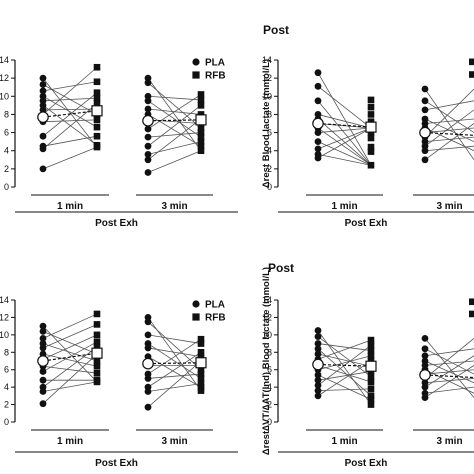 The height and width of the screenshot is (474, 474). What do you see at coordinates (215, 305) in the screenshot?
I see `legend-label: PLA` at bounding box center [215, 305].